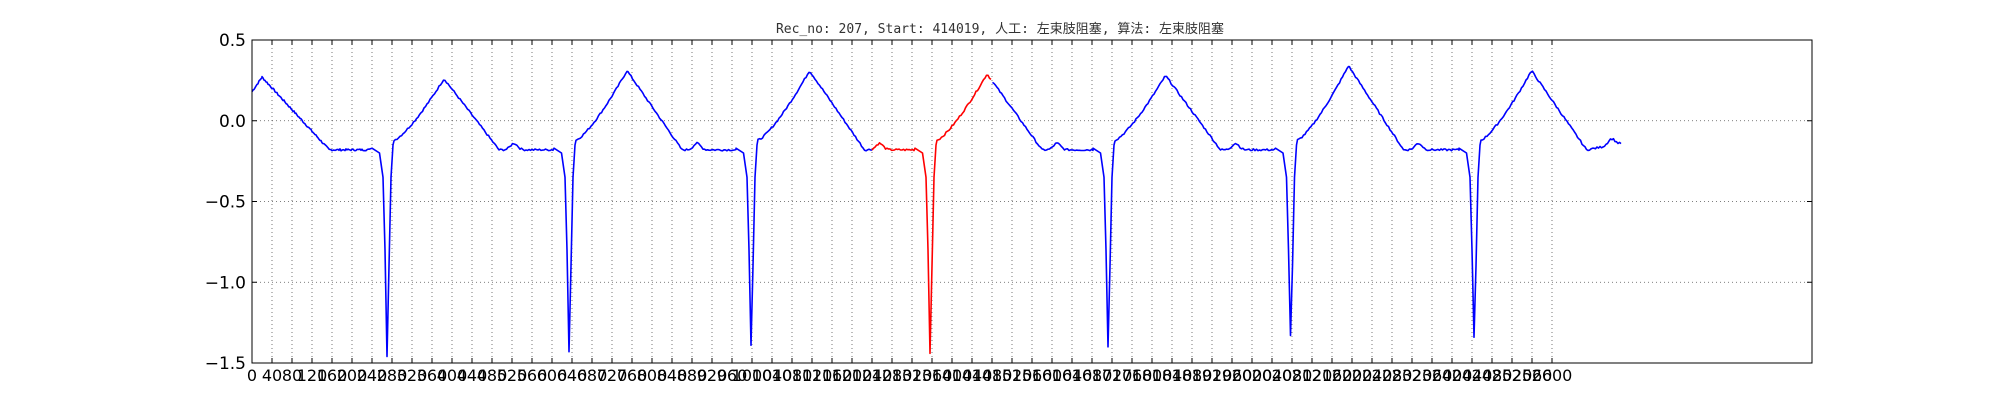  I want to click on x-tick-label: 1560, so click(1032, 375).